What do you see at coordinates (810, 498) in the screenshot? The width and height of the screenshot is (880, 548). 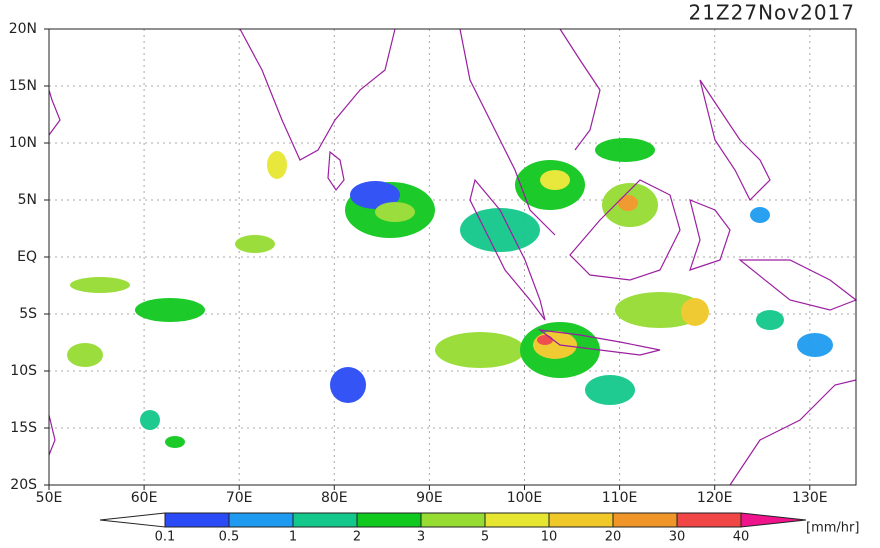 I see `lon-label: 130E` at bounding box center [810, 498].